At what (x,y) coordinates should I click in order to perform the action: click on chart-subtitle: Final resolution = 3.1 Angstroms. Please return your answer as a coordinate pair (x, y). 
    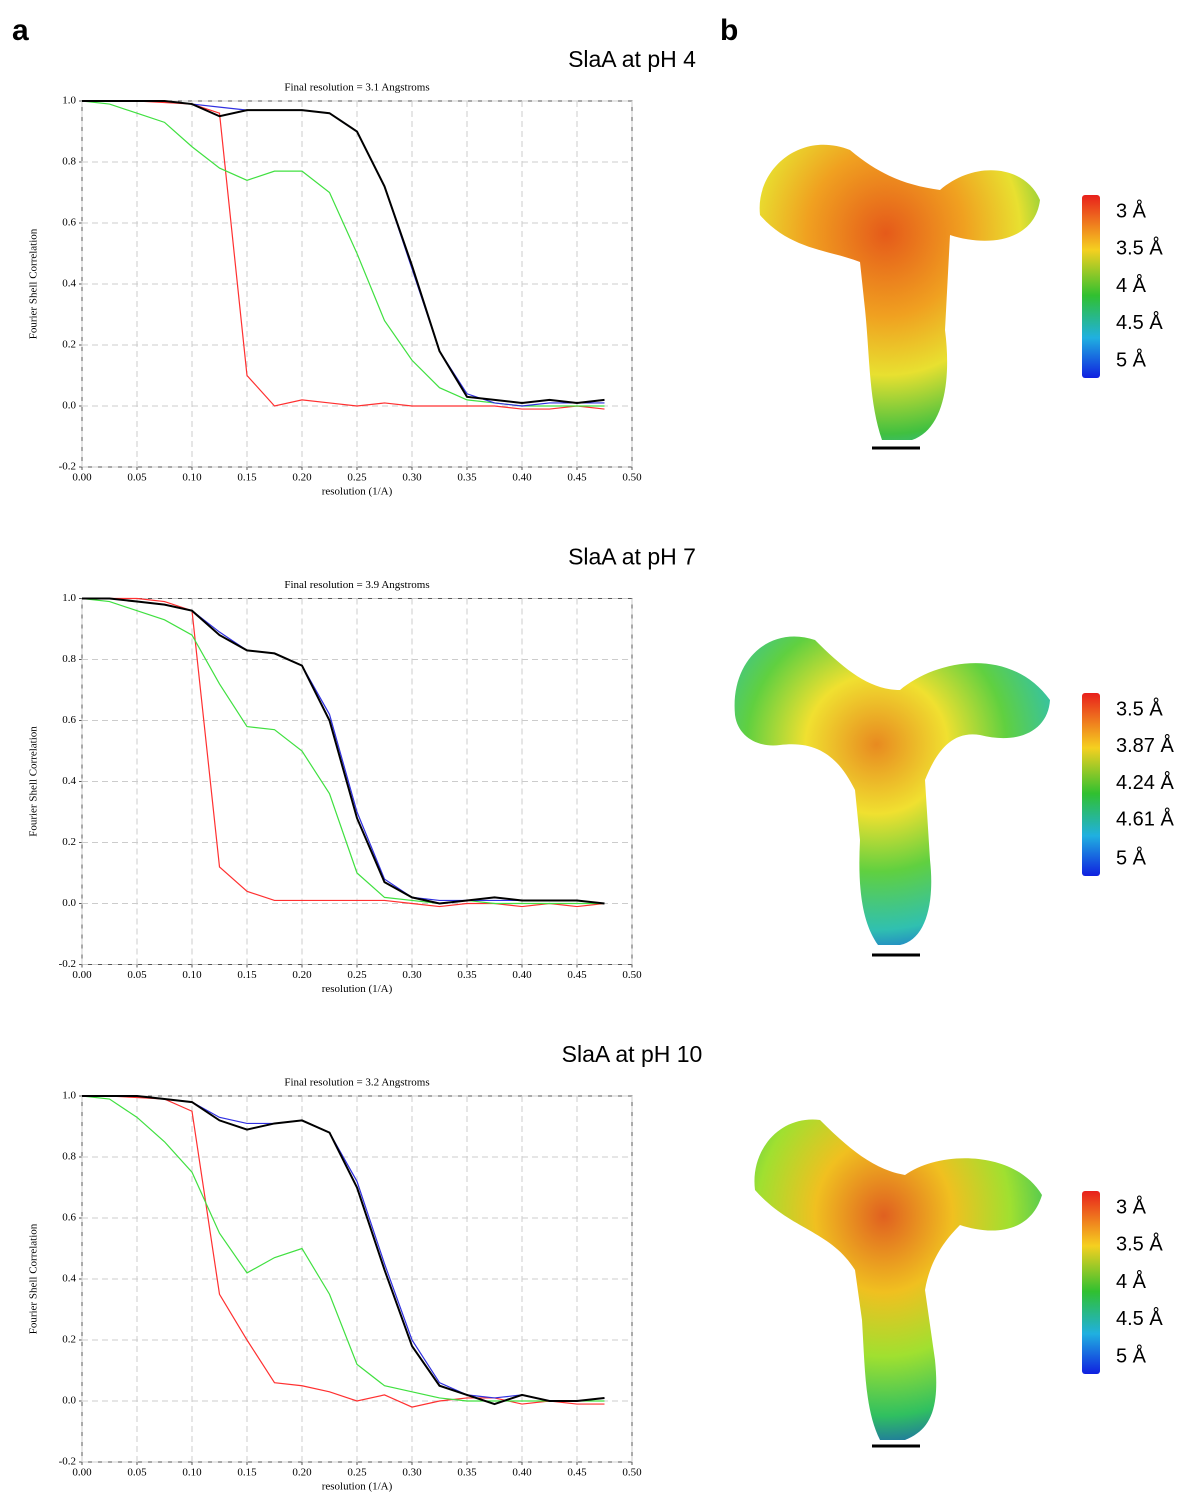
    Looking at the image, I should click on (356, 88).